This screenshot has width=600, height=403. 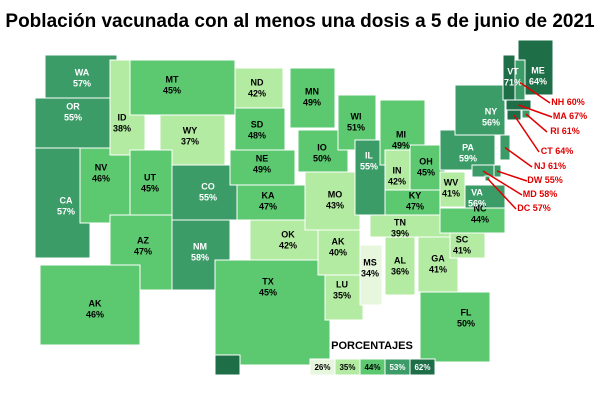 I want to click on region-name: WV, so click(x=451, y=182).